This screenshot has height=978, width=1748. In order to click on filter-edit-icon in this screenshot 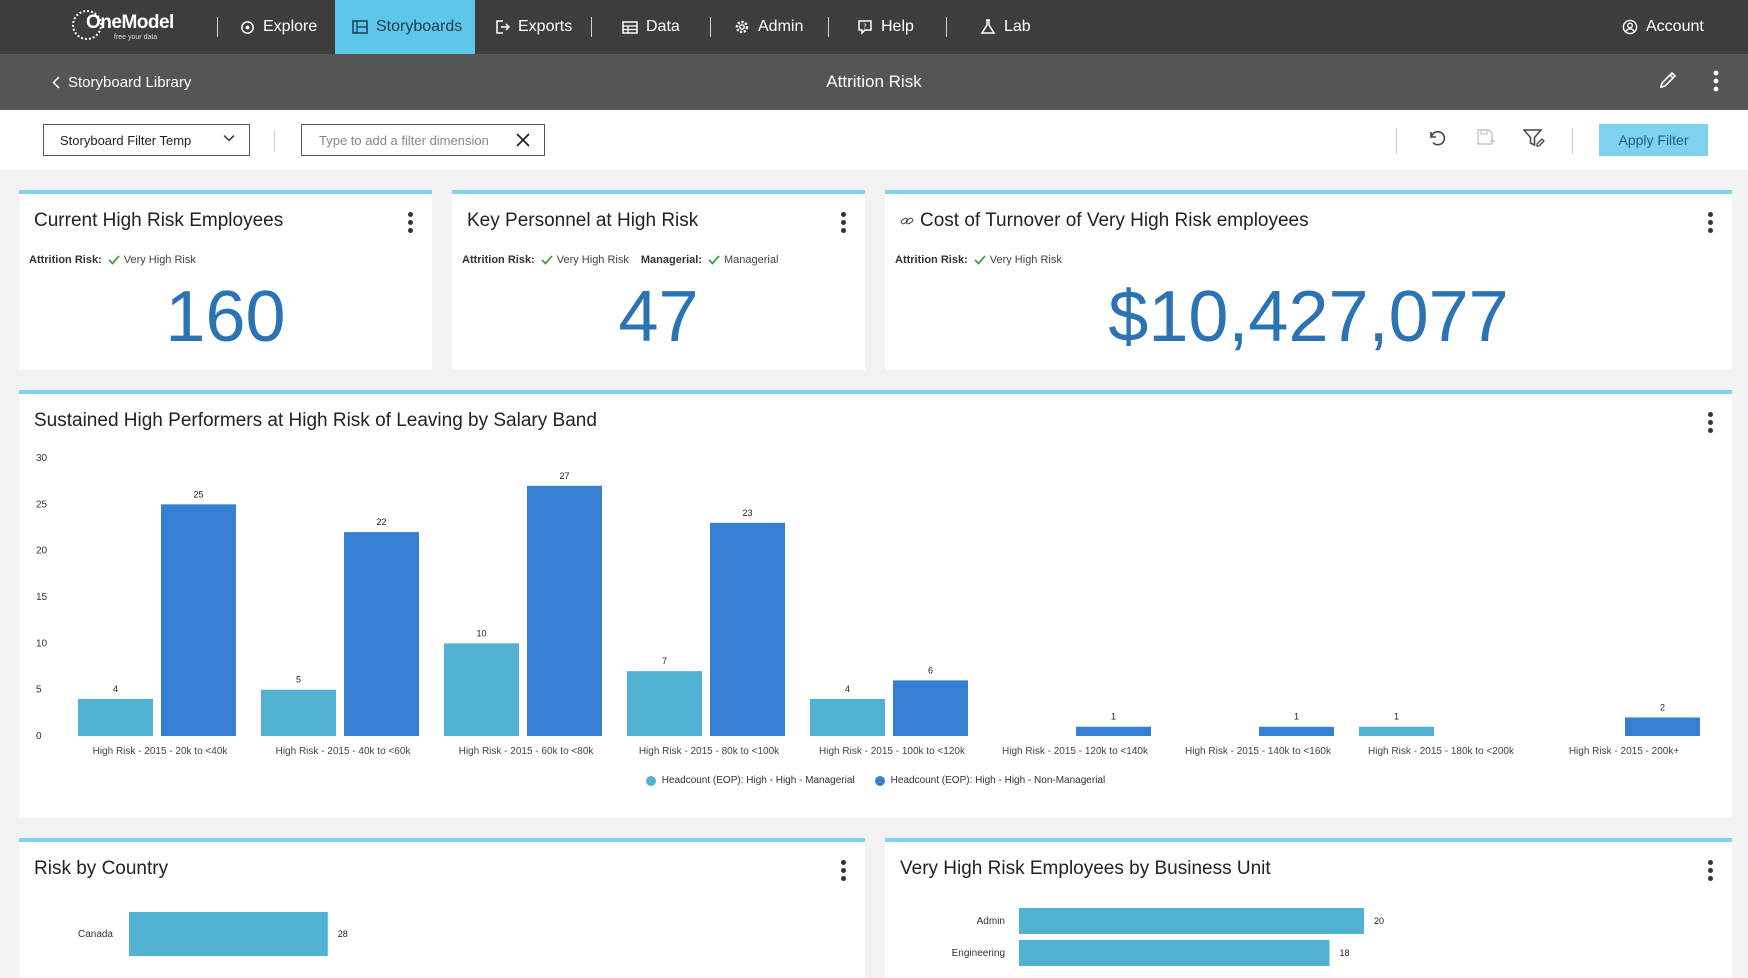, I will do `click(1534, 138)`.